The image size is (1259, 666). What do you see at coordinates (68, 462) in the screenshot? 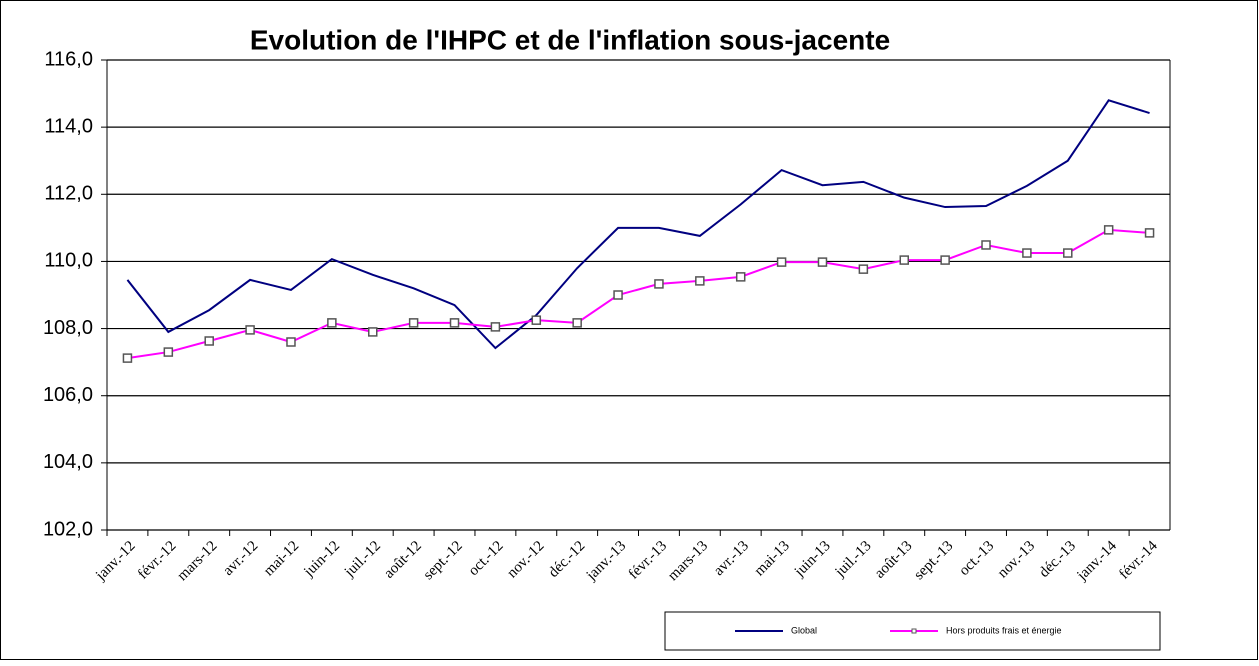
I see `y-tick-label: 104,0` at bounding box center [68, 462].